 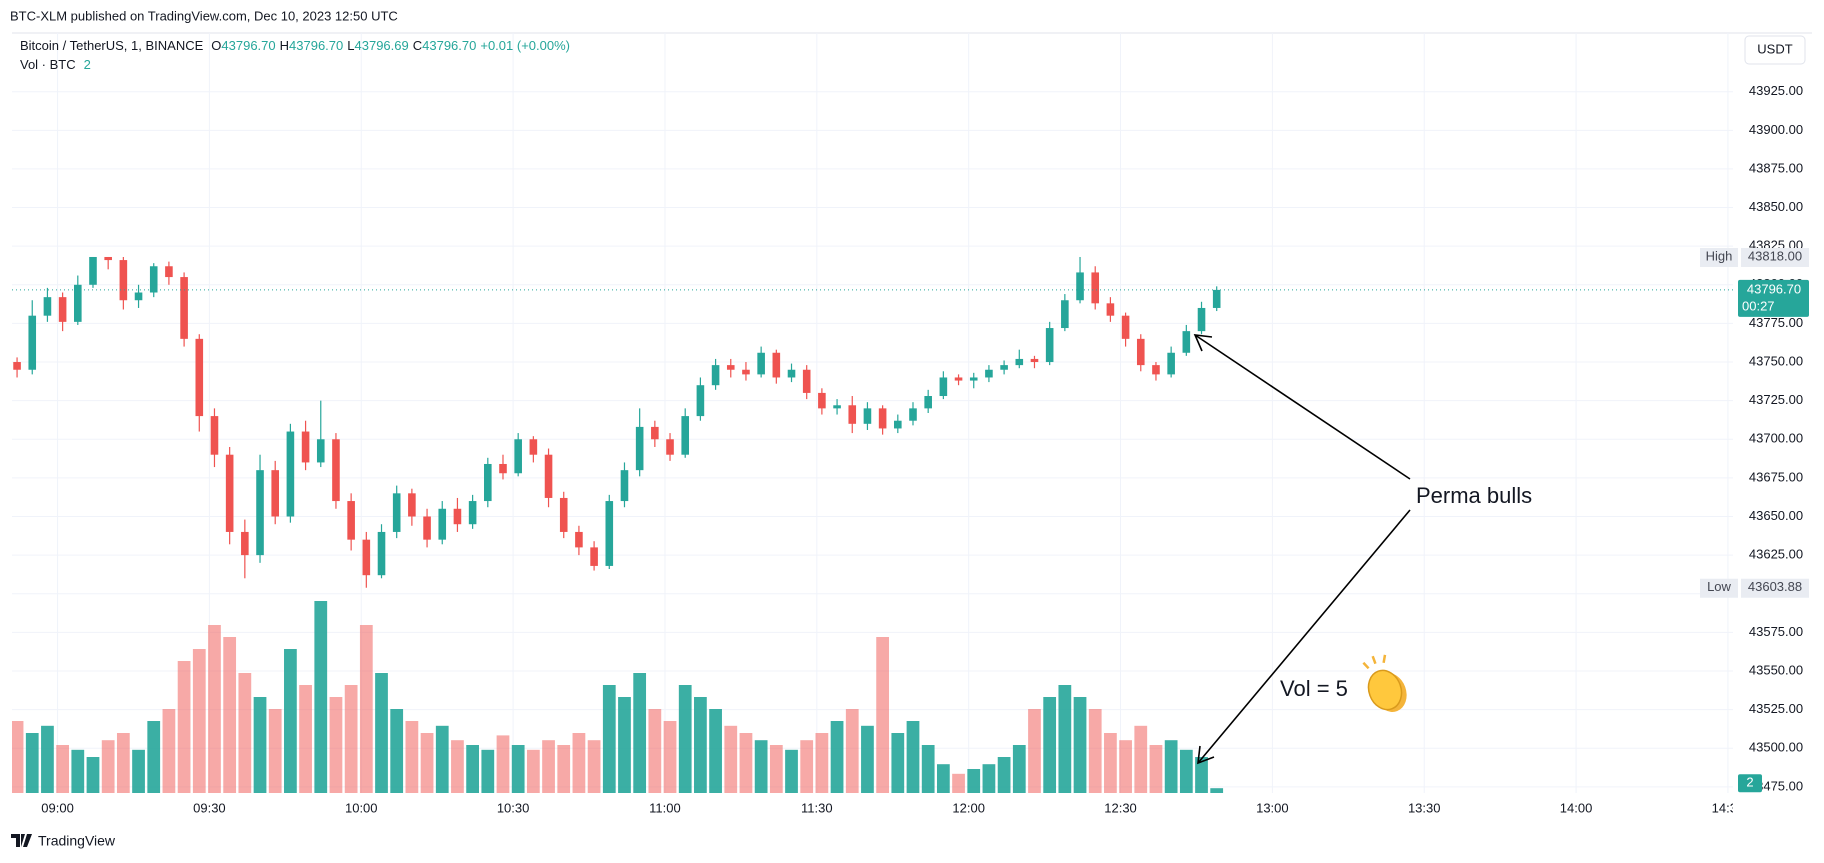 I want to click on volume-legend-value: 2, so click(x=87, y=64).